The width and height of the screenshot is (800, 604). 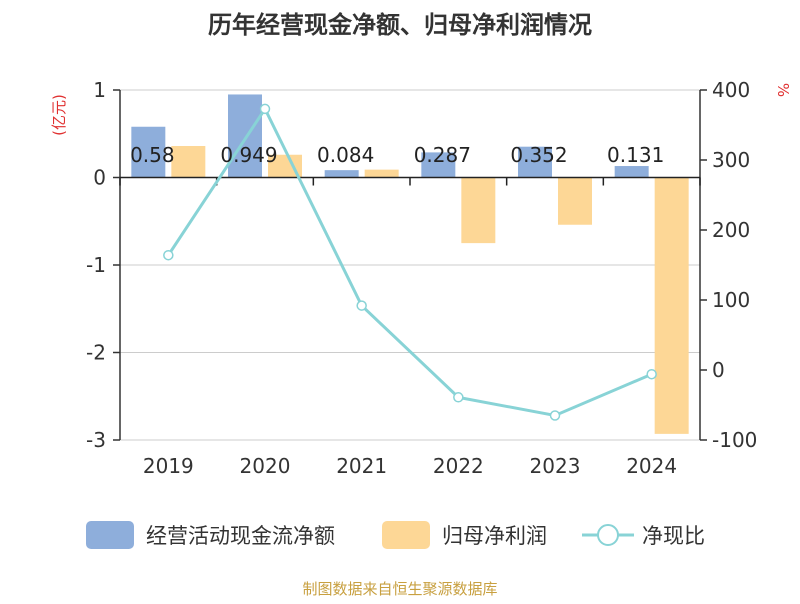 I want to click on category-label-2022: 2022, so click(x=458, y=466).